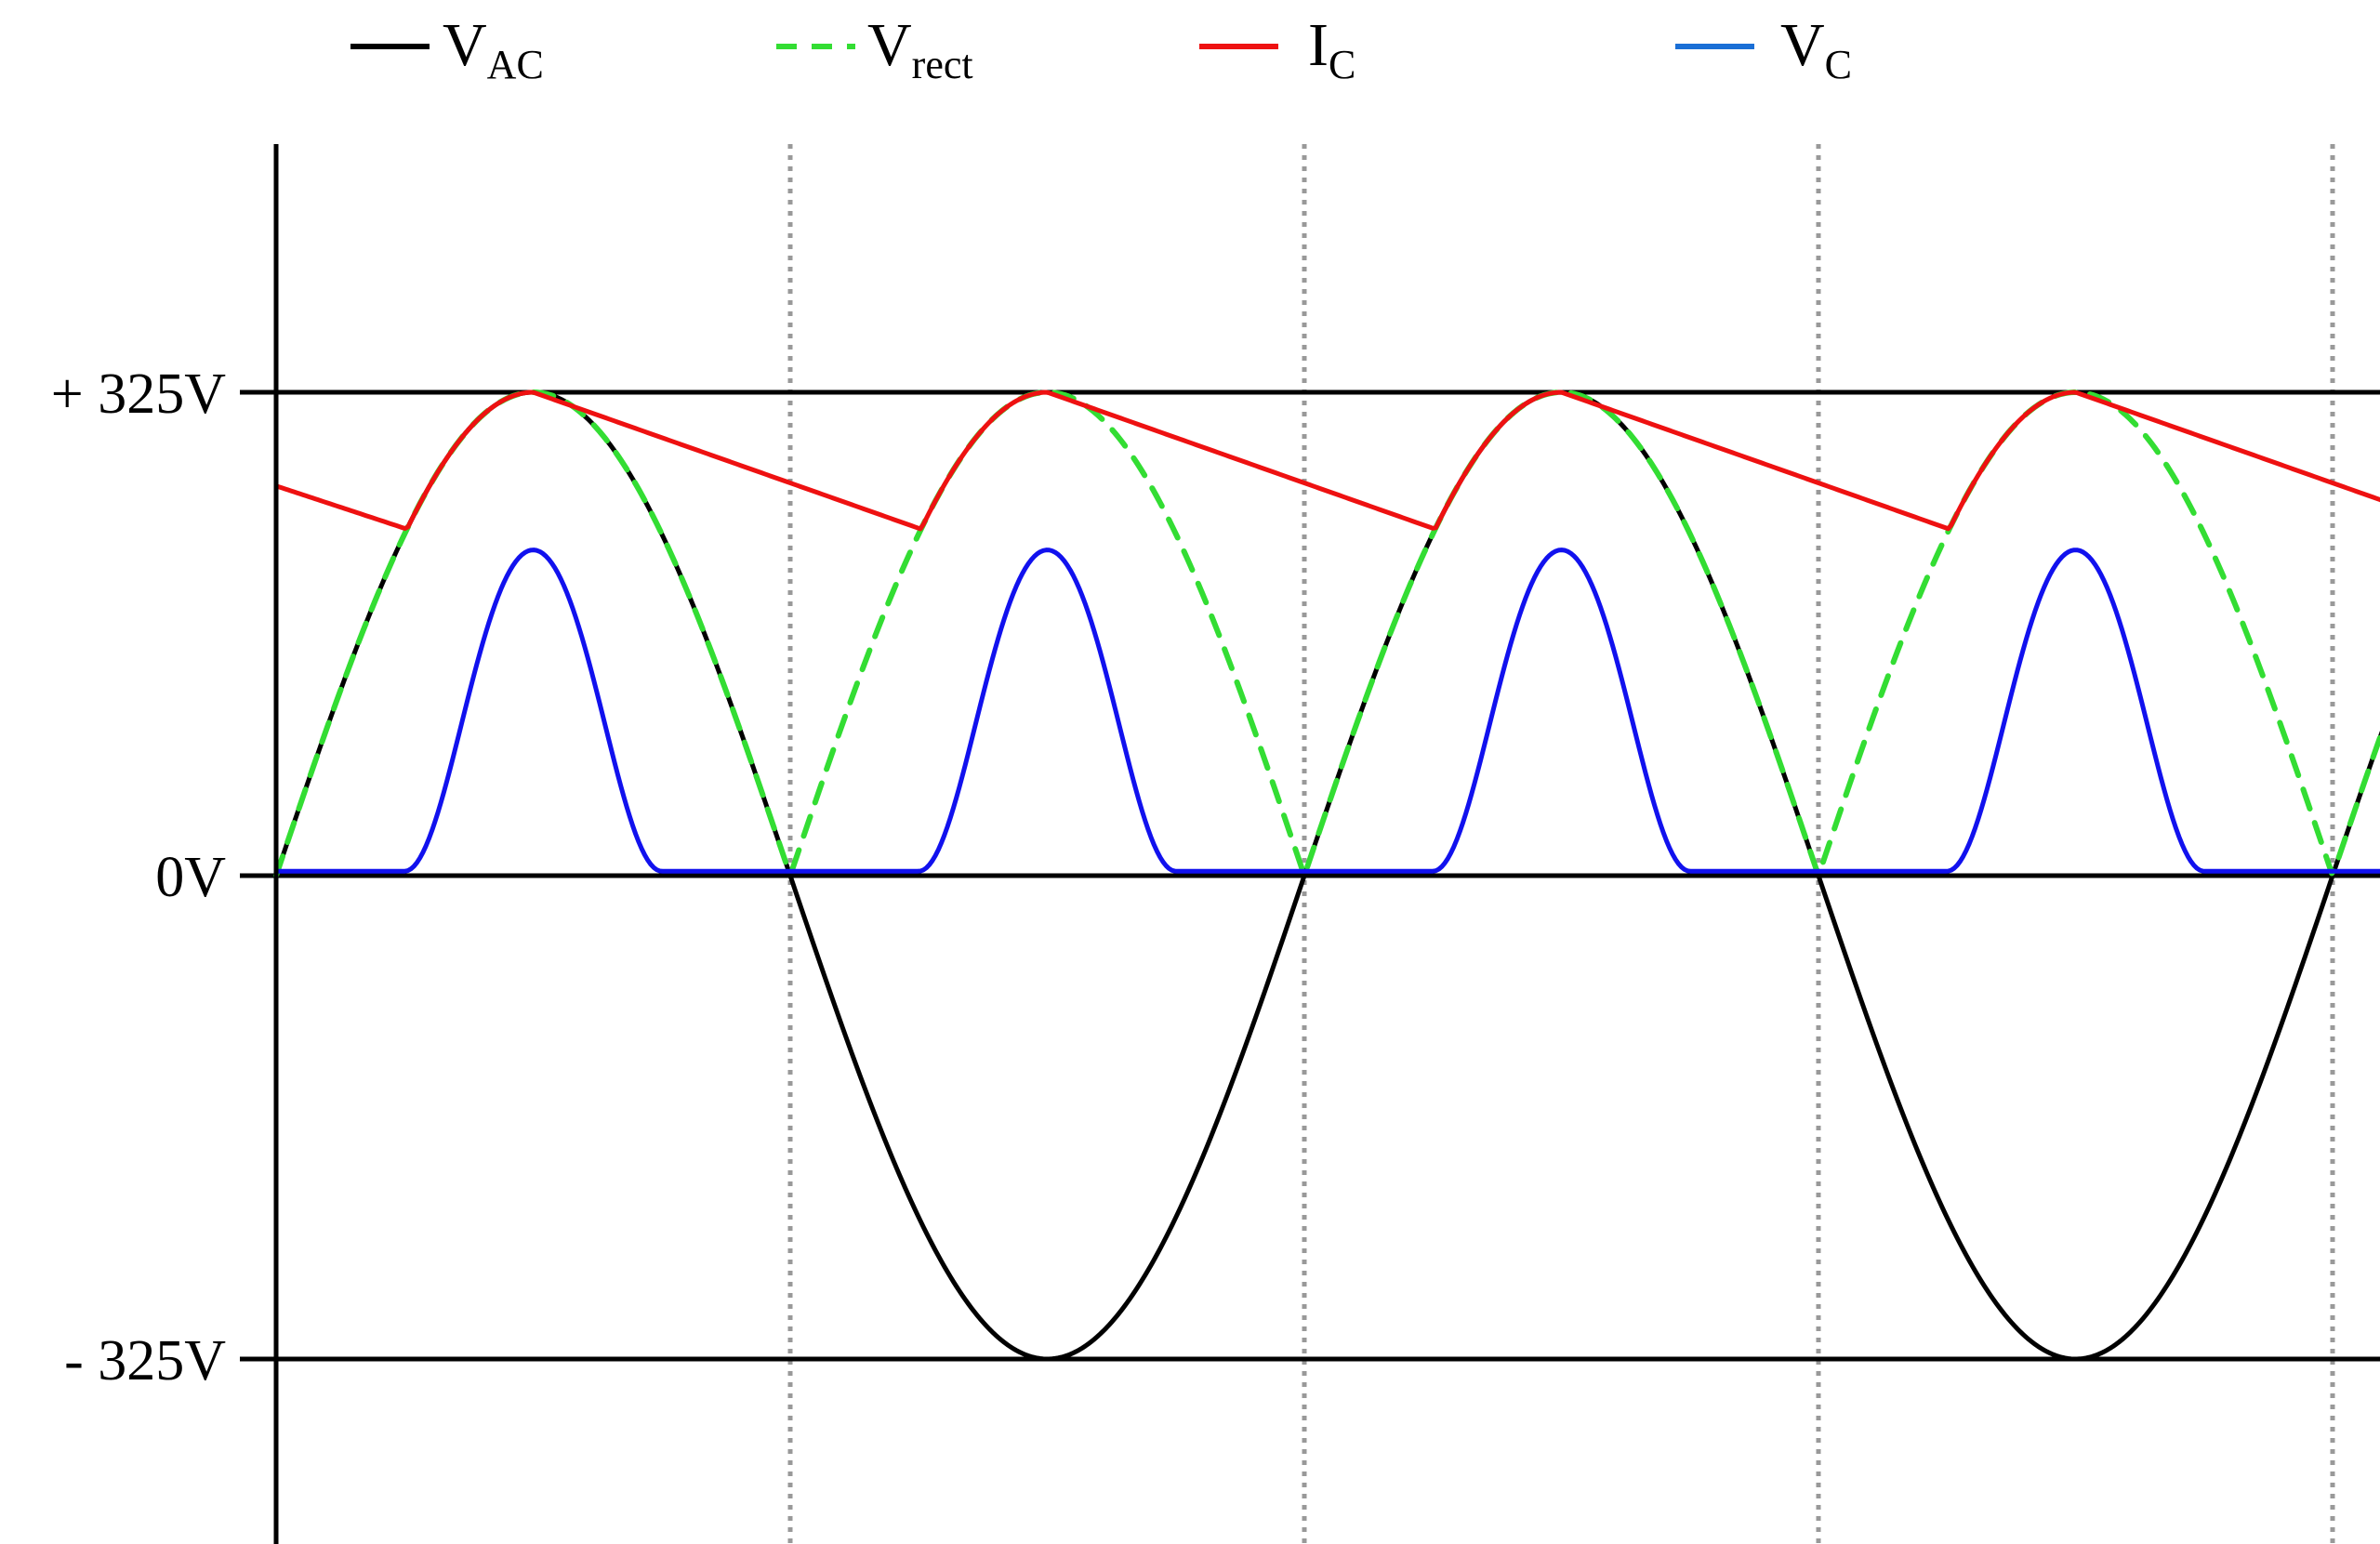  I want to click on legend-label-vac: VAC, so click(493, 49).